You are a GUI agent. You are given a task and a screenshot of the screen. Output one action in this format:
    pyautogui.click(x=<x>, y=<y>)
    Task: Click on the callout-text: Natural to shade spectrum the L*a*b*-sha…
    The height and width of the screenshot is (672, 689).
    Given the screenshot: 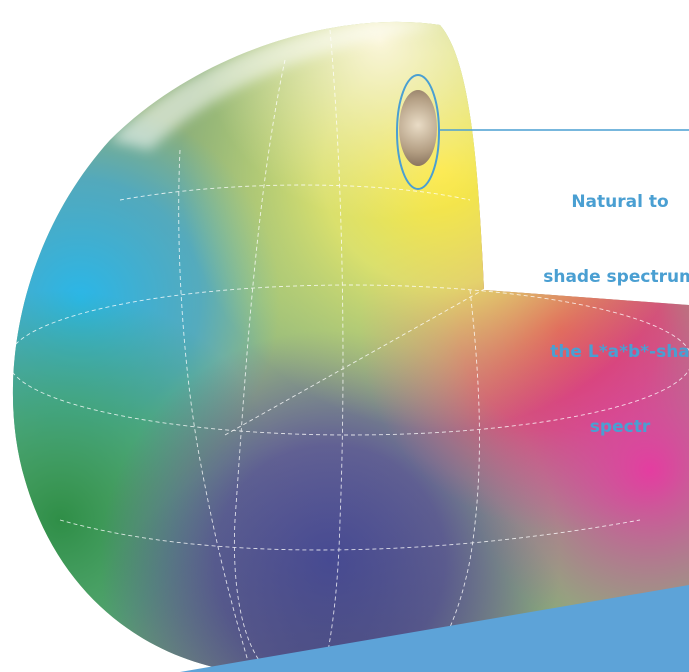 What is the action you would take?
    pyautogui.click(x=594, y=302)
    